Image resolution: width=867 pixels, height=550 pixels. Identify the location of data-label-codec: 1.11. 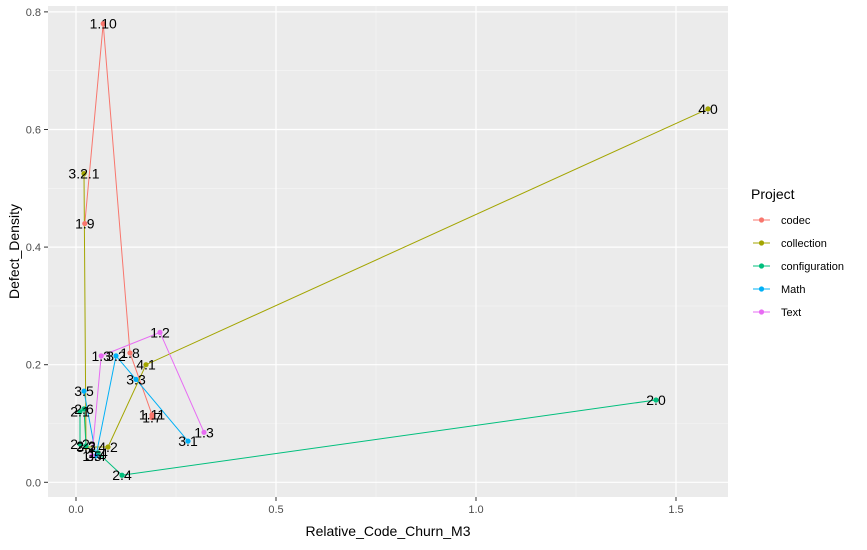
(152, 415).